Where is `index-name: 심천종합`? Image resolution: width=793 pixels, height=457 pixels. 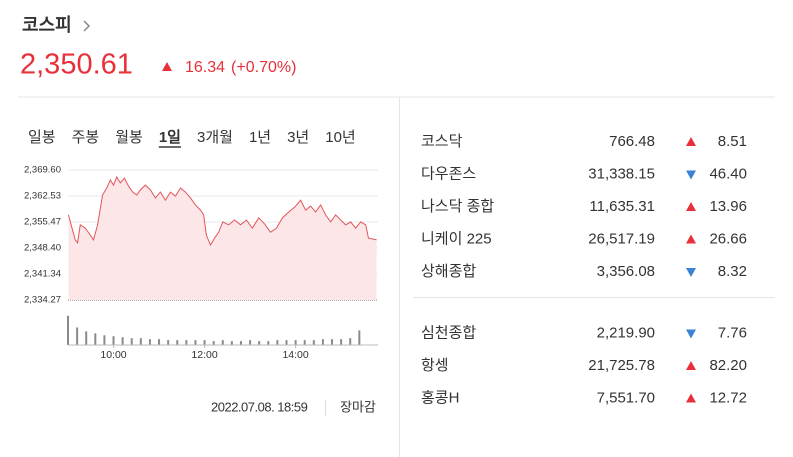
index-name: 심천종합 is located at coordinates (448, 332).